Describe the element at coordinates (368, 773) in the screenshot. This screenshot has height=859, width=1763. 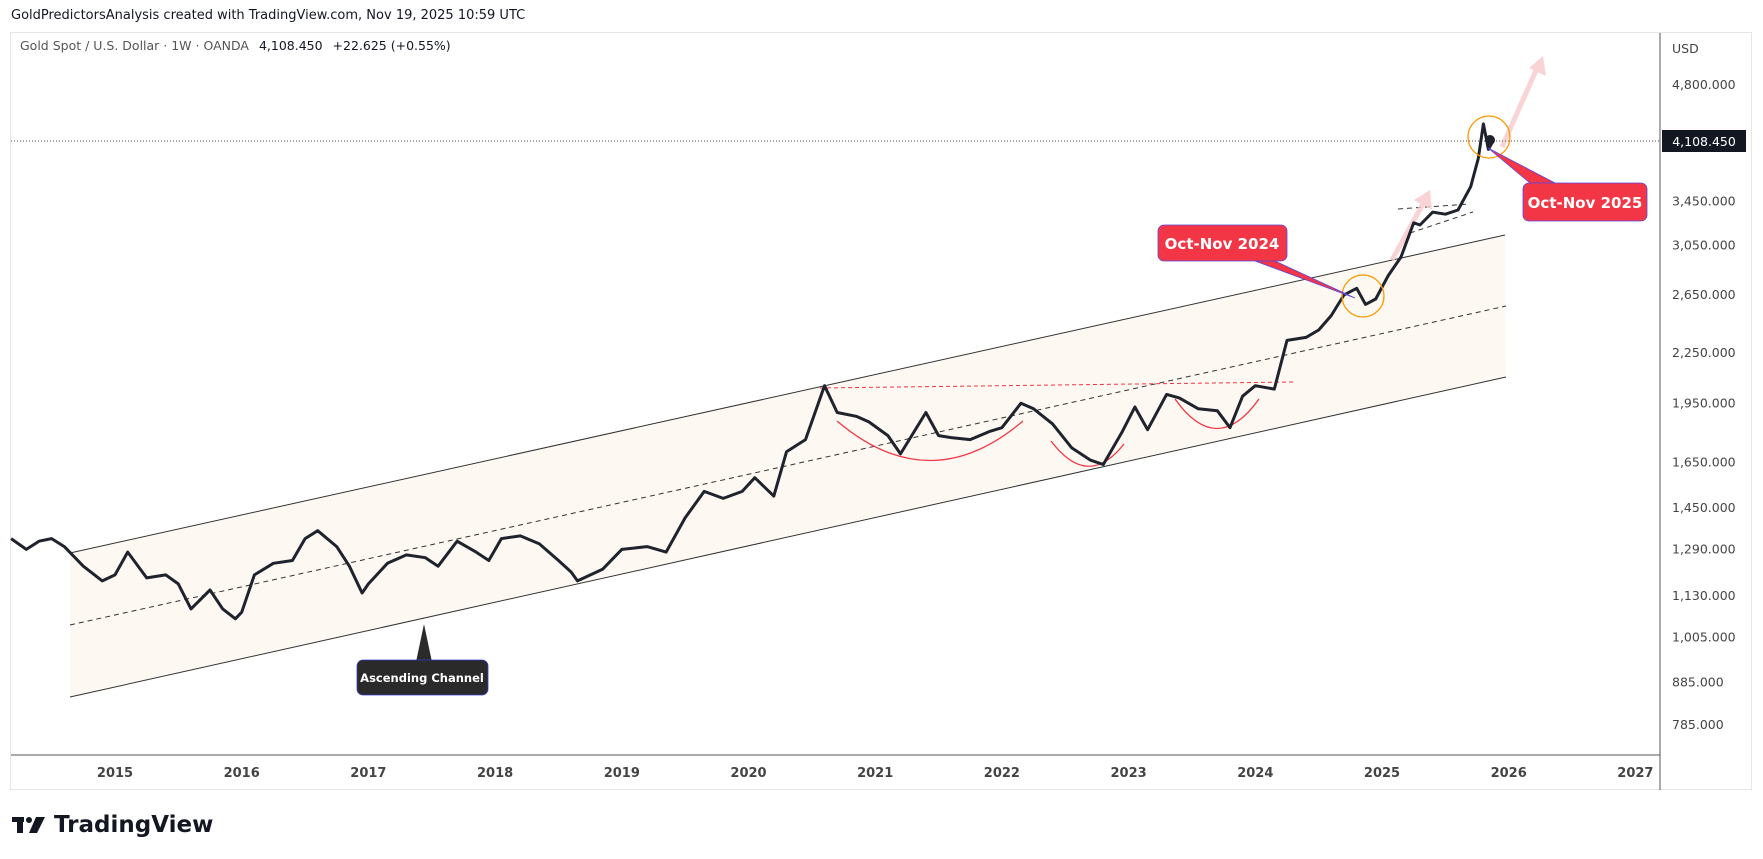
I see `year-tick-label: 2017` at that location.